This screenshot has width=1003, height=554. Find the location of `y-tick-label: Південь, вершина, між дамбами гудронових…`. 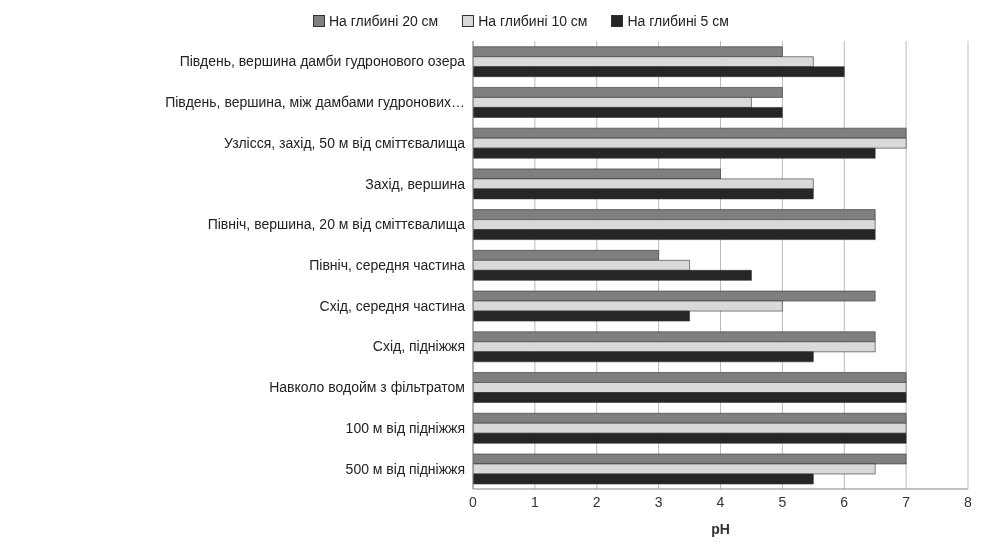

y-tick-label: Південь, вершина, між дамбами гудронових… is located at coordinates (315, 102).